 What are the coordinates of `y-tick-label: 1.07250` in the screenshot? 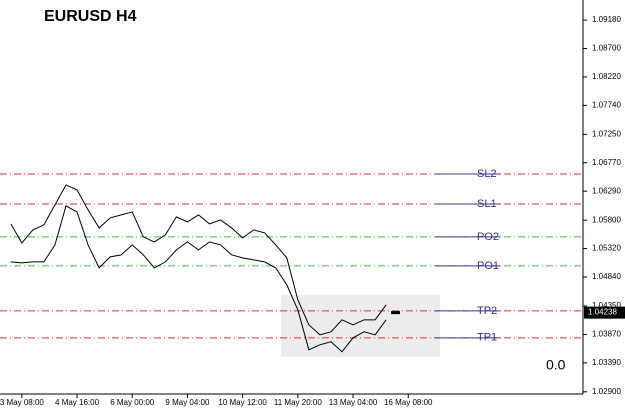 It's located at (606, 133).